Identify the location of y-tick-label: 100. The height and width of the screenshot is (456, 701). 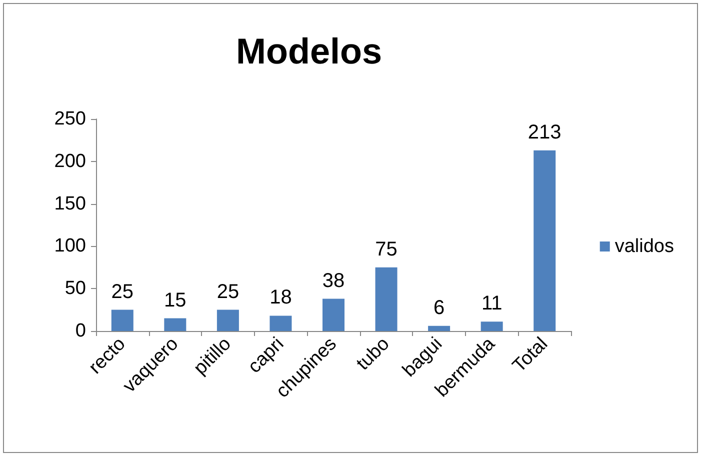
(70, 246).